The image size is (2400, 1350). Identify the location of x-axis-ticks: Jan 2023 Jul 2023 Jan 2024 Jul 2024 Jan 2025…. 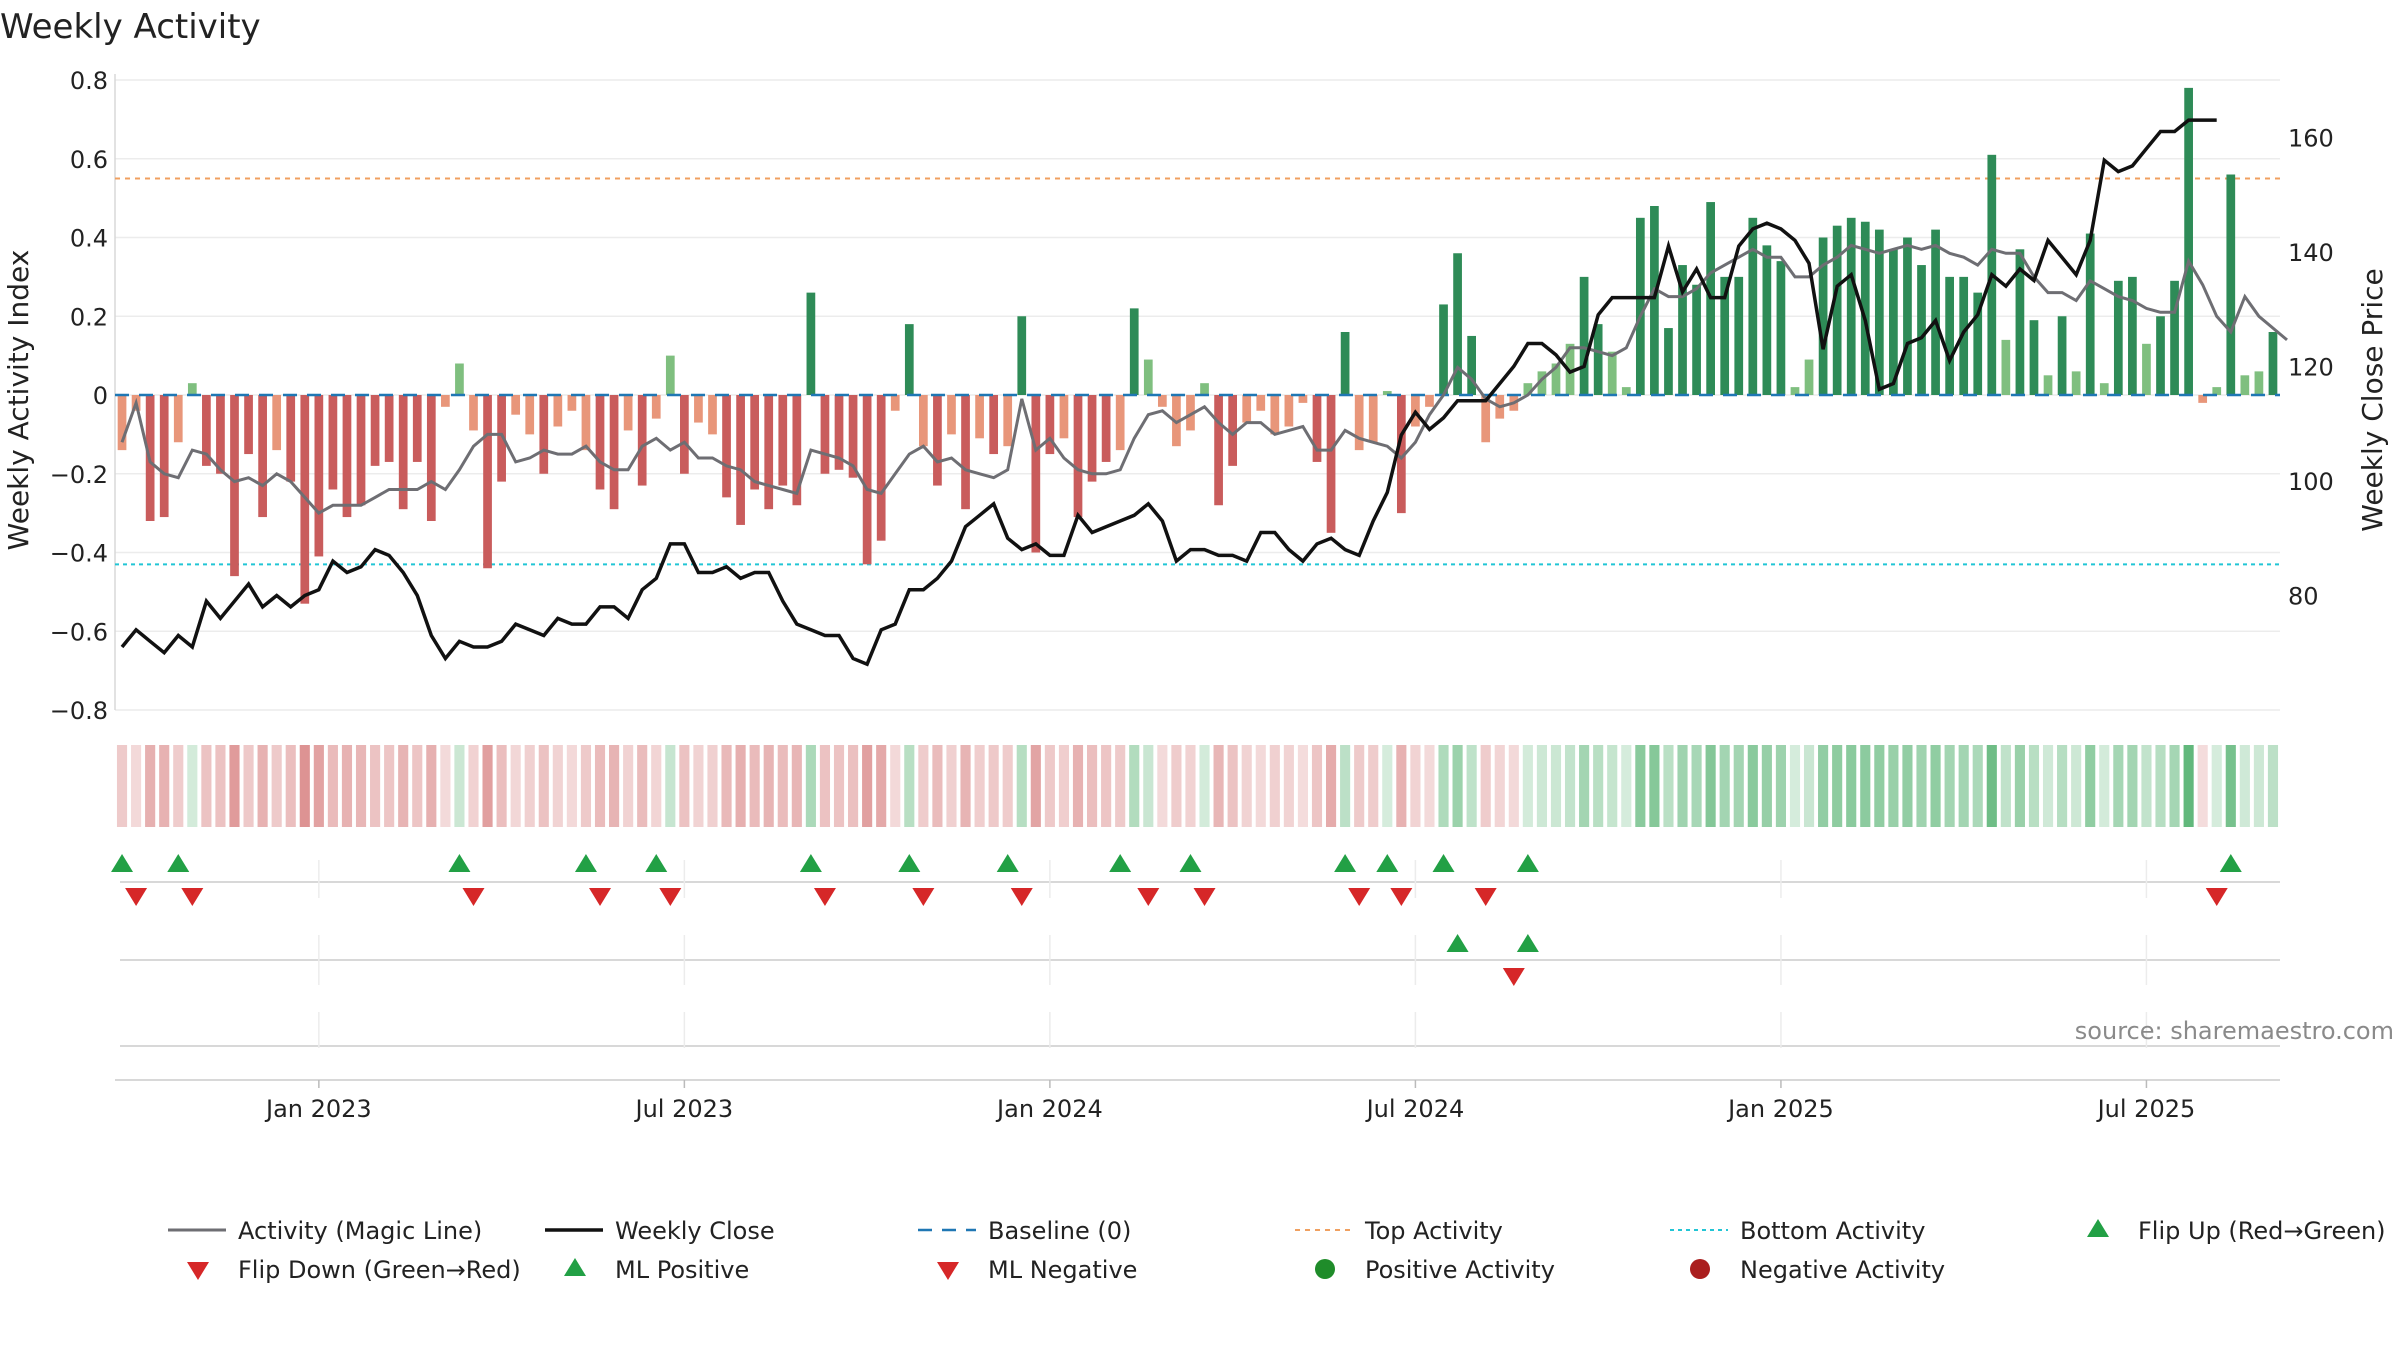
(1229, 1101).